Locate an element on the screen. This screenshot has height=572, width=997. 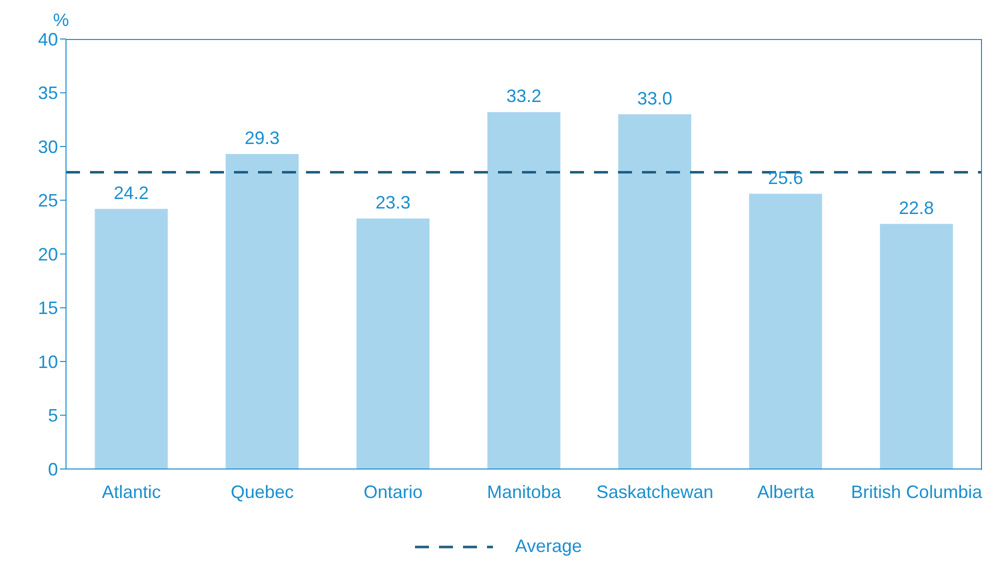
legend-label: Average is located at coordinates (548, 546).